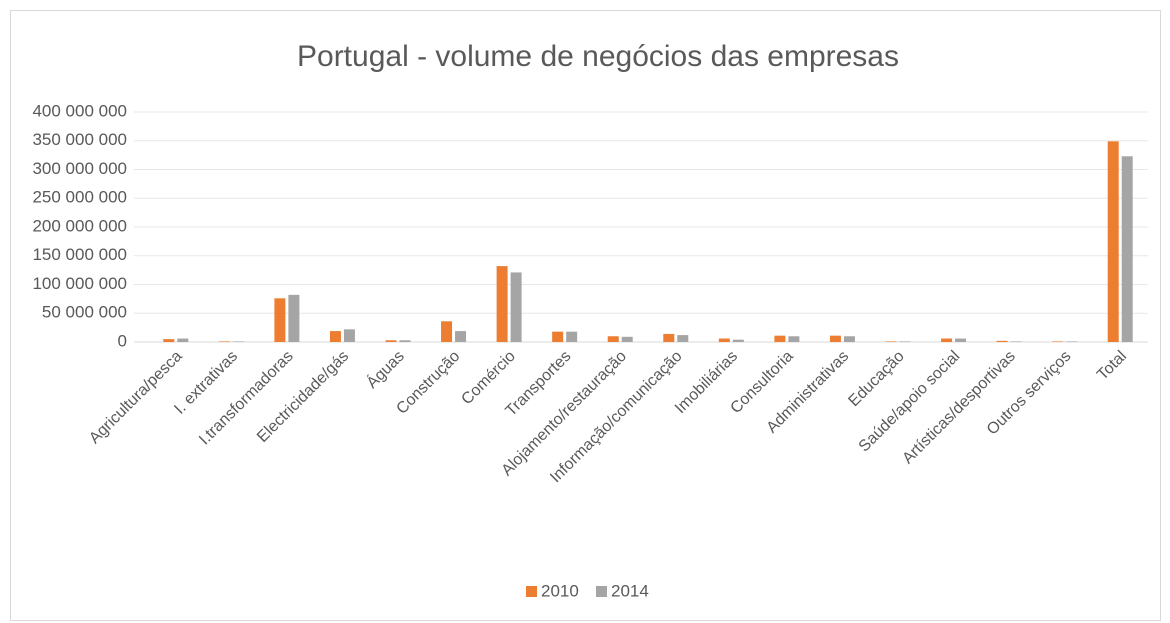  I want to click on y-tick-label: 400 000 000, so click(79, 110).